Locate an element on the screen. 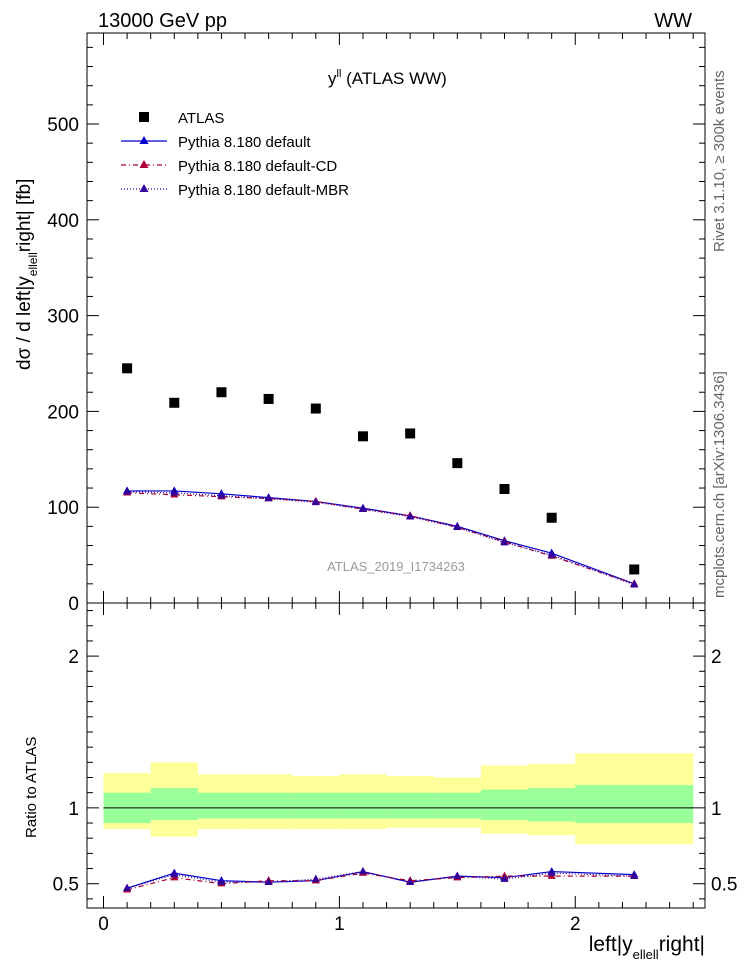 The image size is (746, 972). main-y-axis-label: dσ / d left|yellellright| [fb] is located at coordinates (27, 274).